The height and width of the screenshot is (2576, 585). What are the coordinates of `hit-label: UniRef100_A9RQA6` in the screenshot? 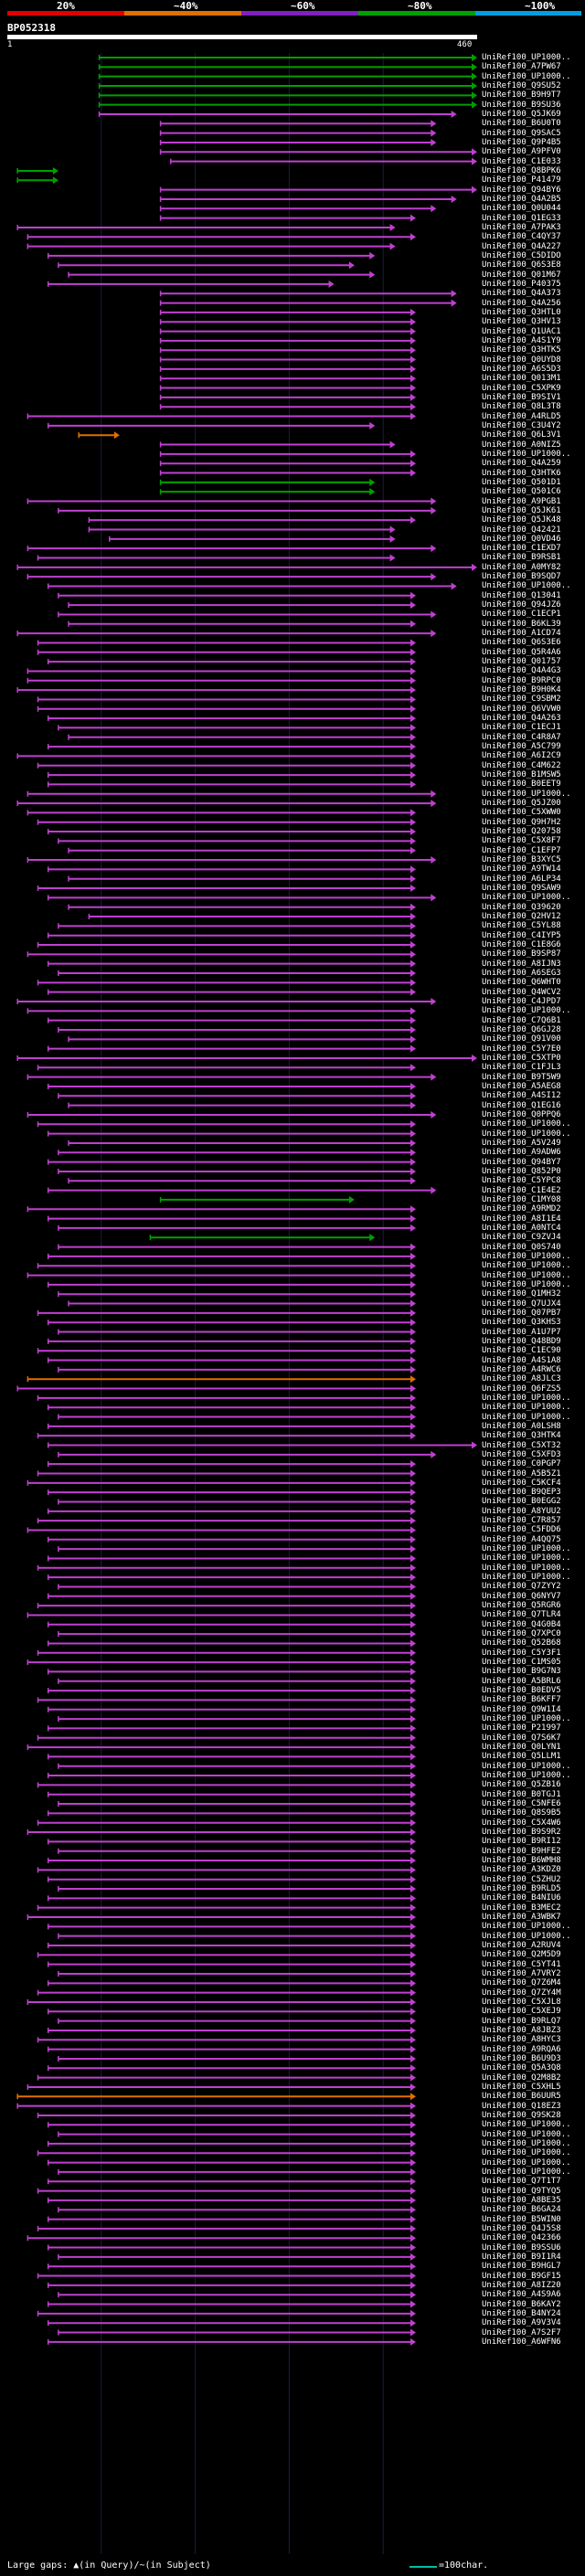 It's located at (521, 2049).